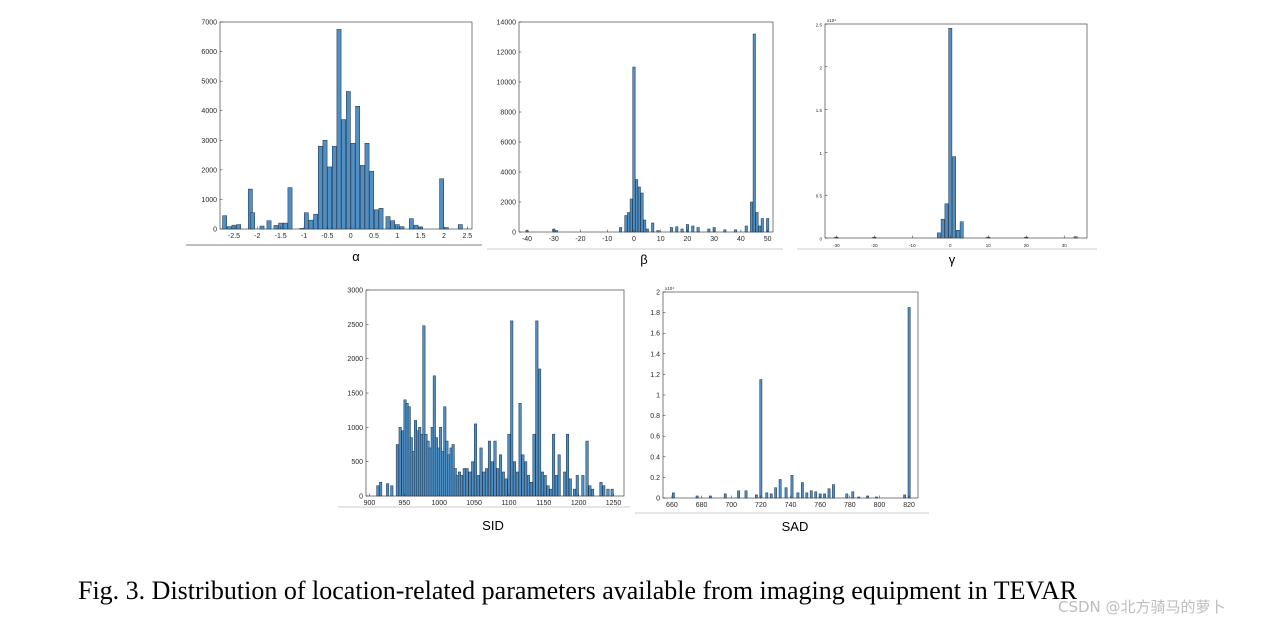 The width and height of the screenshot is (1280, 624). I want to click on sad-xtick-label: 680, so click(702, 505).